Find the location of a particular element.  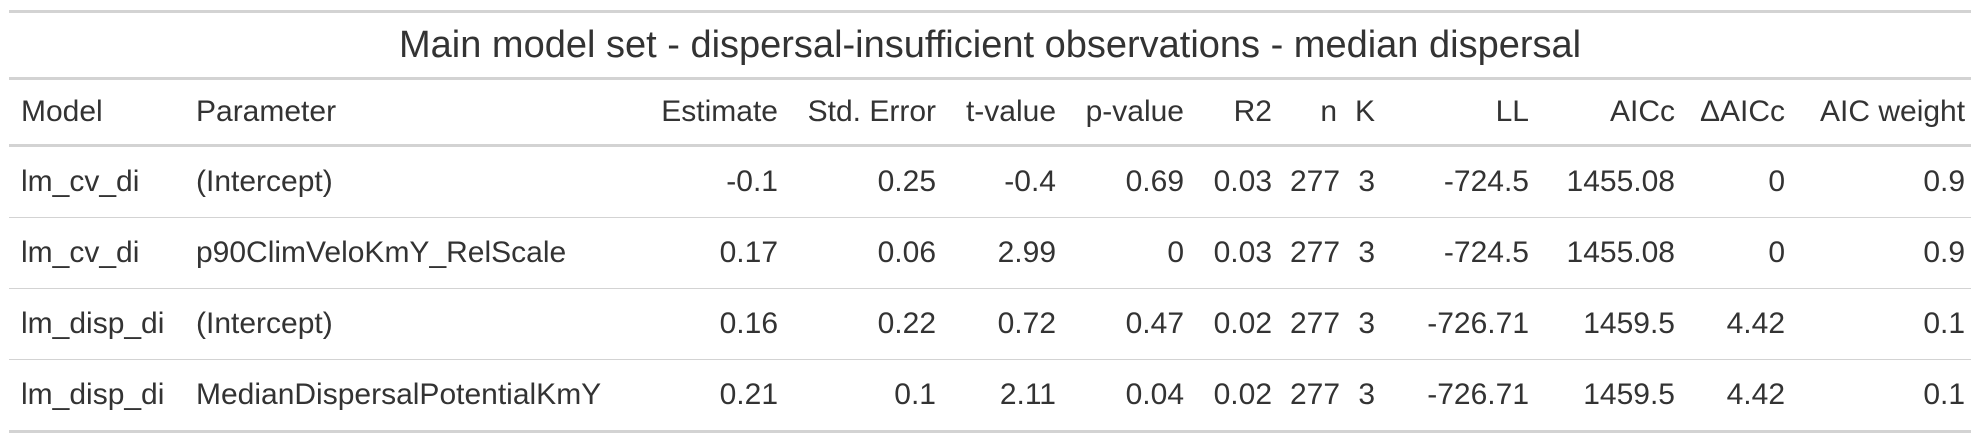

column-header-r2: R2 is located at coordinates (1234, 112).